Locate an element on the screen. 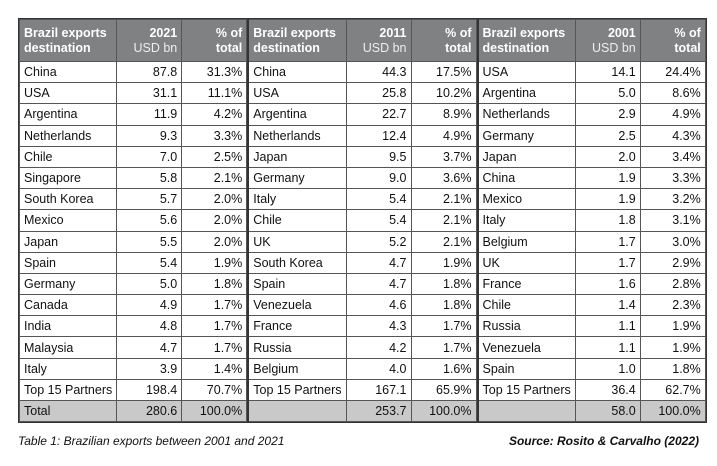  share: 2.0% is located at coordinates (214, 220).